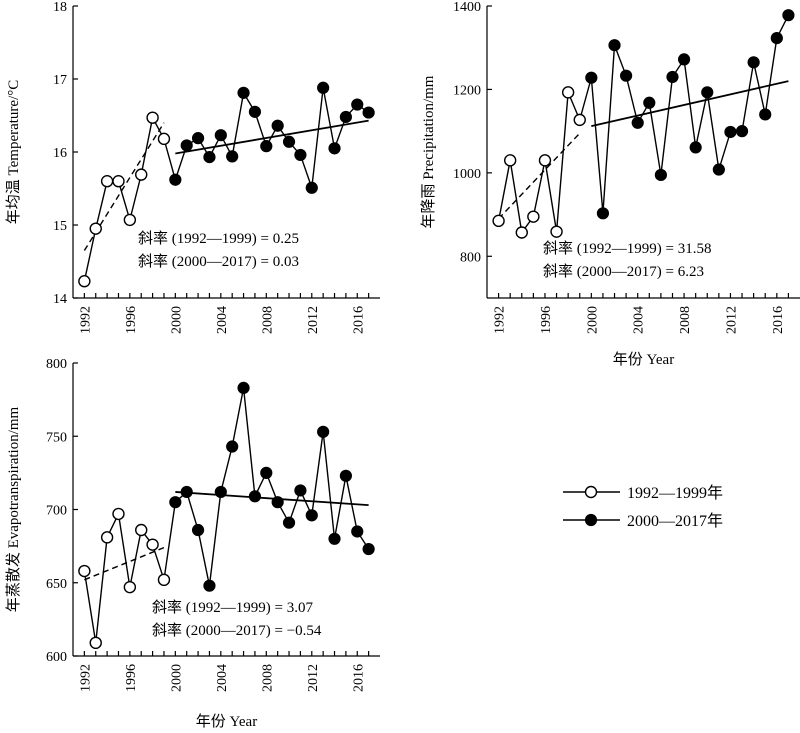 The width and height of the screenshot is (800, 733). I want to click on trend-line-2000-2017, so click(272, 499).